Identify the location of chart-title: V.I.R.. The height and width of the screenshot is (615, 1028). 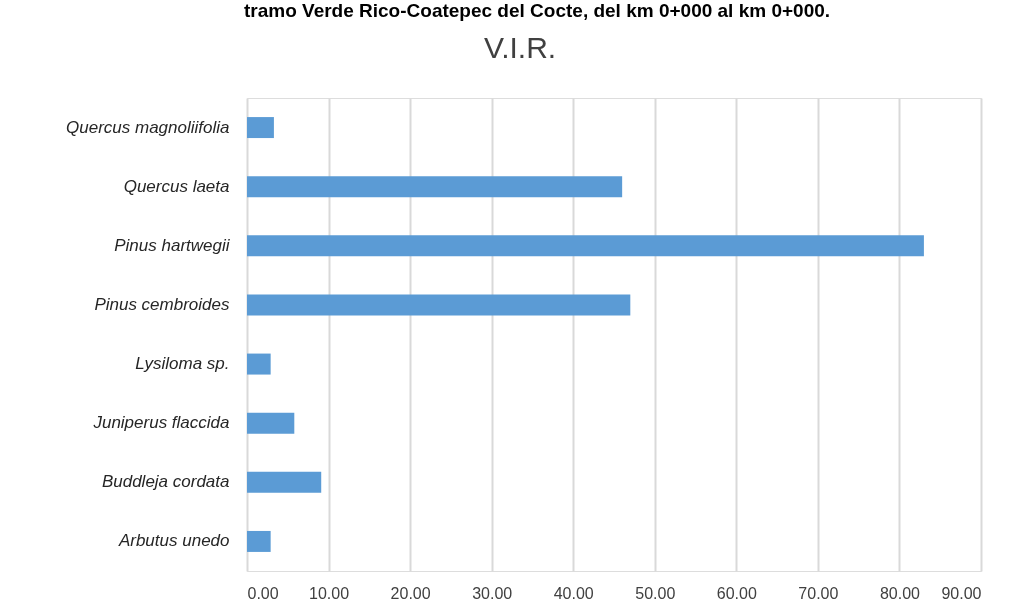
(520, 47).